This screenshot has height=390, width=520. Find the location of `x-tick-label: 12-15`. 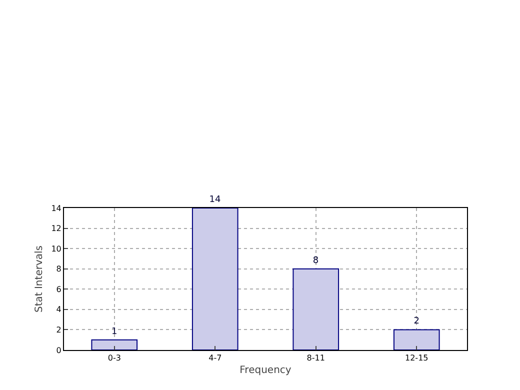

x-tick-label: 12-15 is located at coordinates (416, 358).